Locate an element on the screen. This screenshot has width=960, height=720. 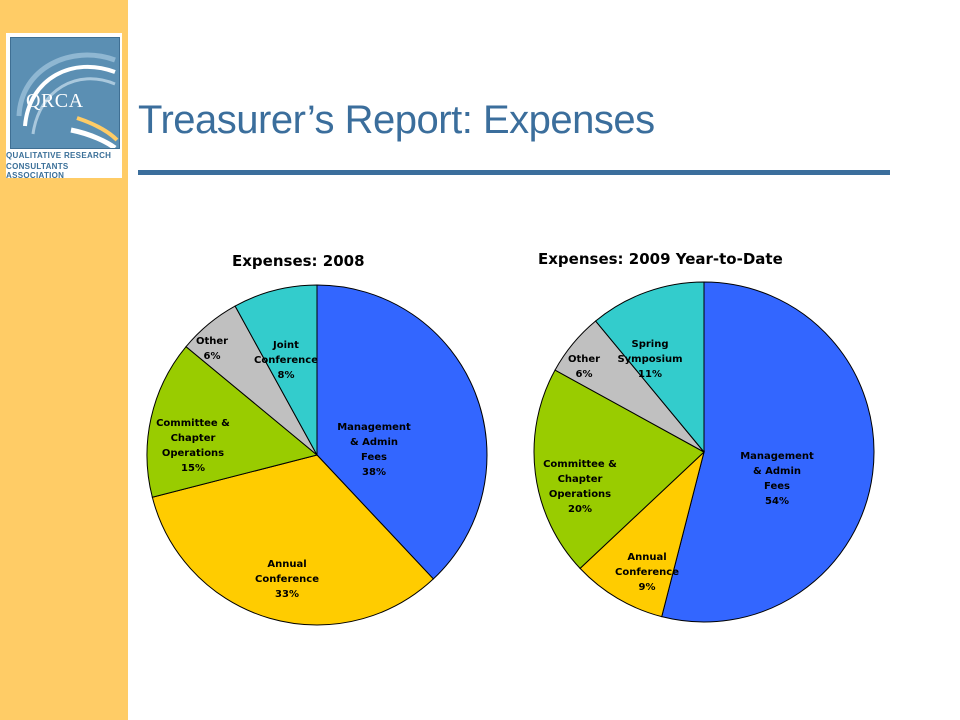
slice-label: Spring Symposium 11% is located at coordinates (649, 359).